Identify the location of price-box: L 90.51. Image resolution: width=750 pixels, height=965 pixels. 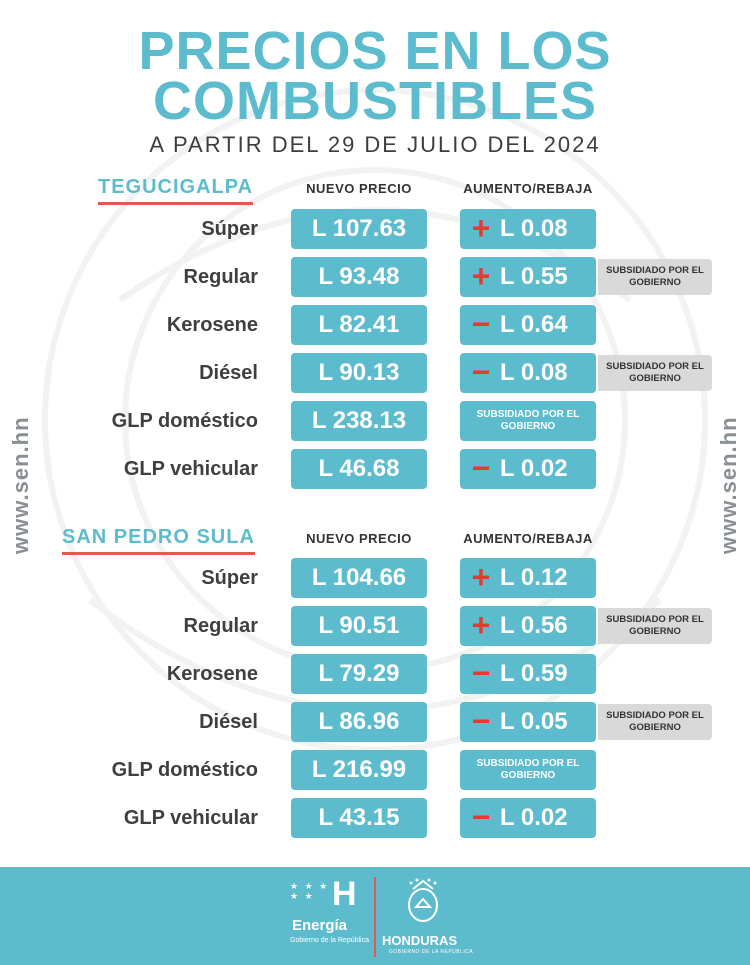
(359, 626).